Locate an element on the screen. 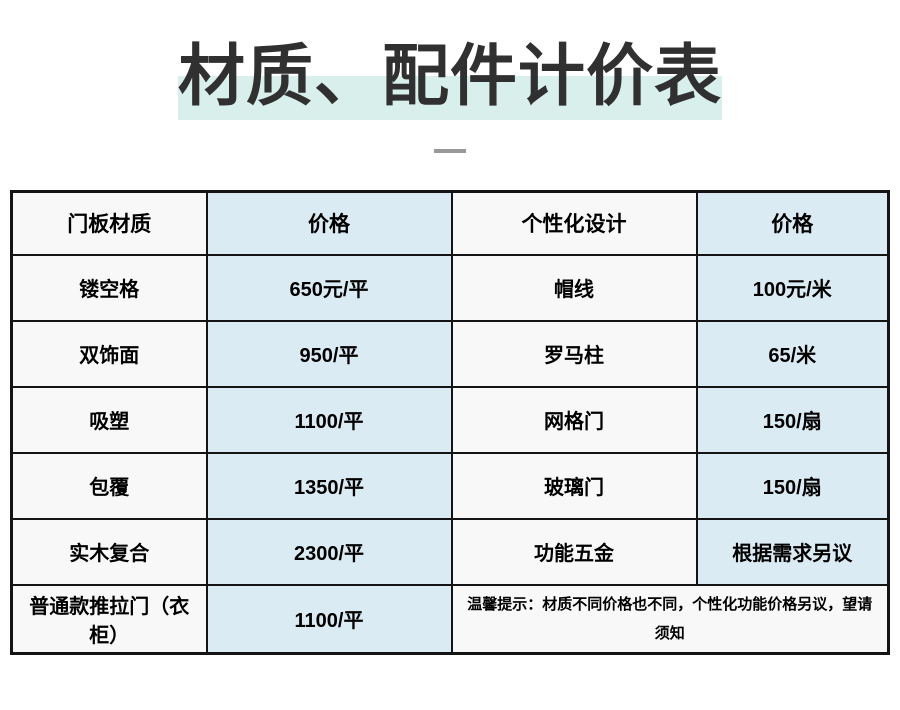 This screenshot has width=900, height=710. notice-text: 温馨提示：材质不同价格也不同，个性化功能价格另议，望请须知 is located at coordinates (670, 619).